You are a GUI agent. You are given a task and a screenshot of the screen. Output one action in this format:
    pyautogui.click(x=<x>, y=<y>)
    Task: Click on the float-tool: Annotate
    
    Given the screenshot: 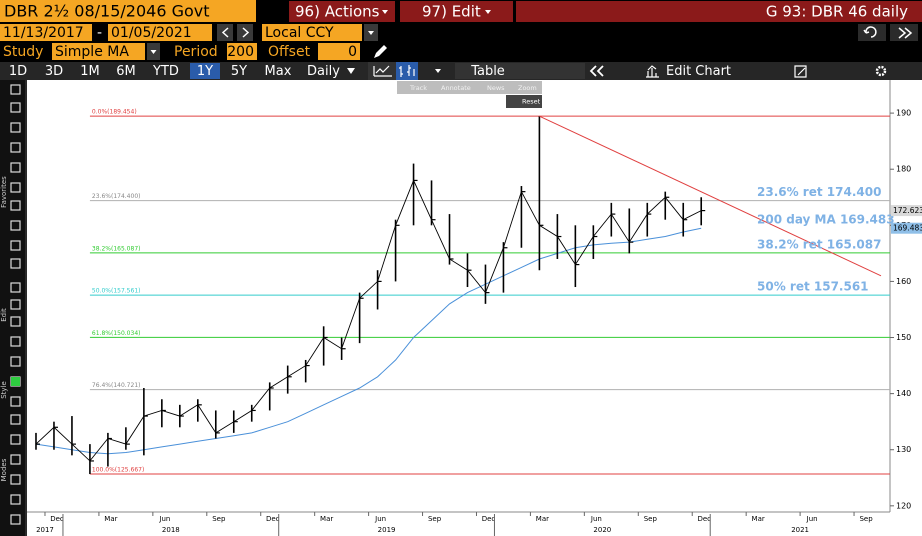 What is the action you would take?
    pyautogui.click(x=456, y=88)
    